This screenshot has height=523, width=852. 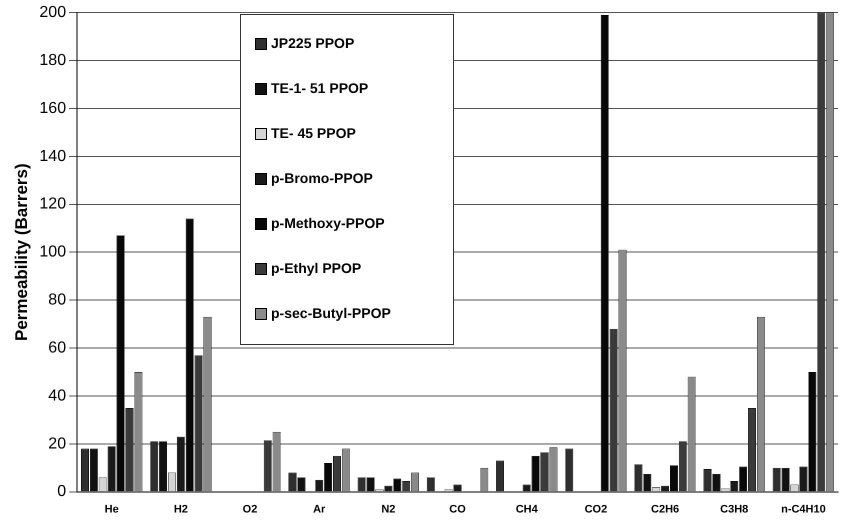 I want to click on y-tick-label: 180, so click(x=52, y=60).